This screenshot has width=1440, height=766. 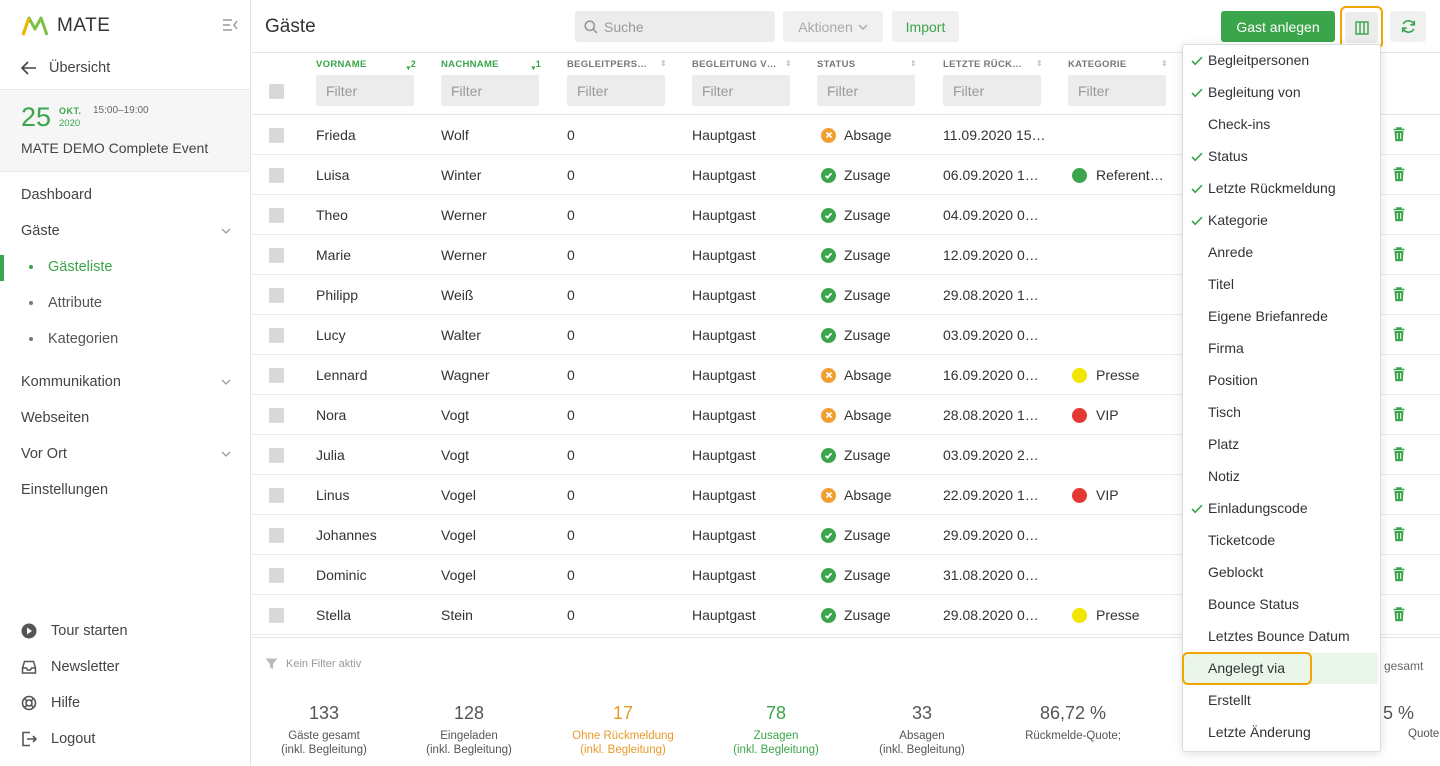 What do you see at coordinates (126, 231) in the screenshot?
I see `nav-gaeste: Gäste` at bounding box center [126, 231].